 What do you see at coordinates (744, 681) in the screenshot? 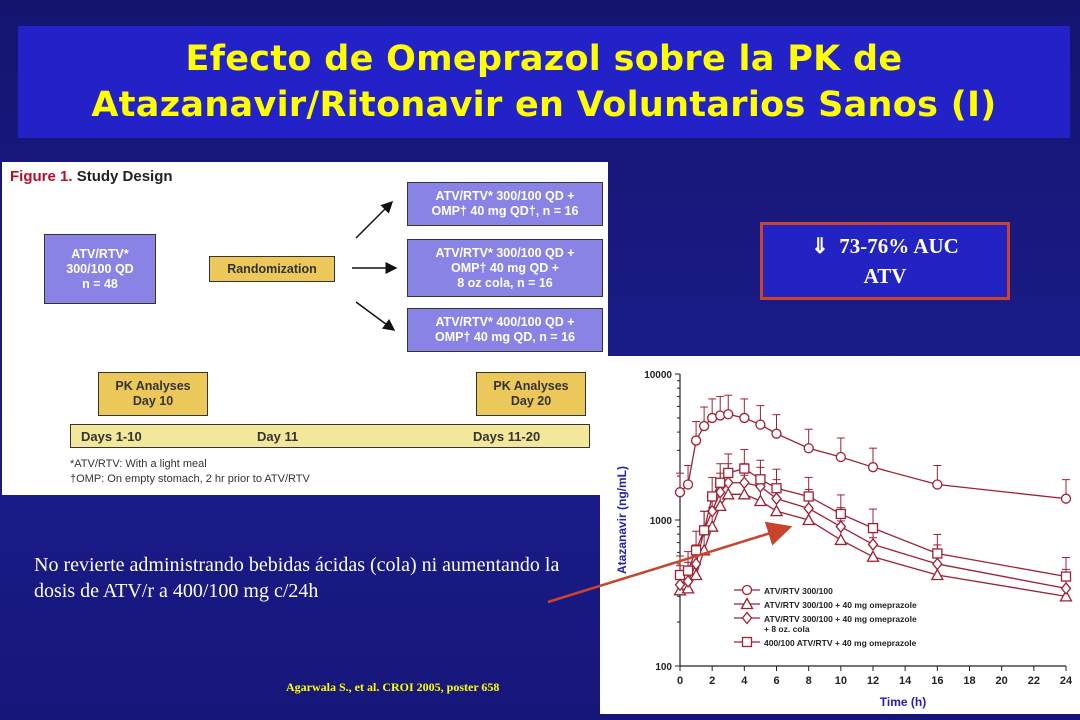
I see `x-tick-label: 4` at bounding box center [744, 681].